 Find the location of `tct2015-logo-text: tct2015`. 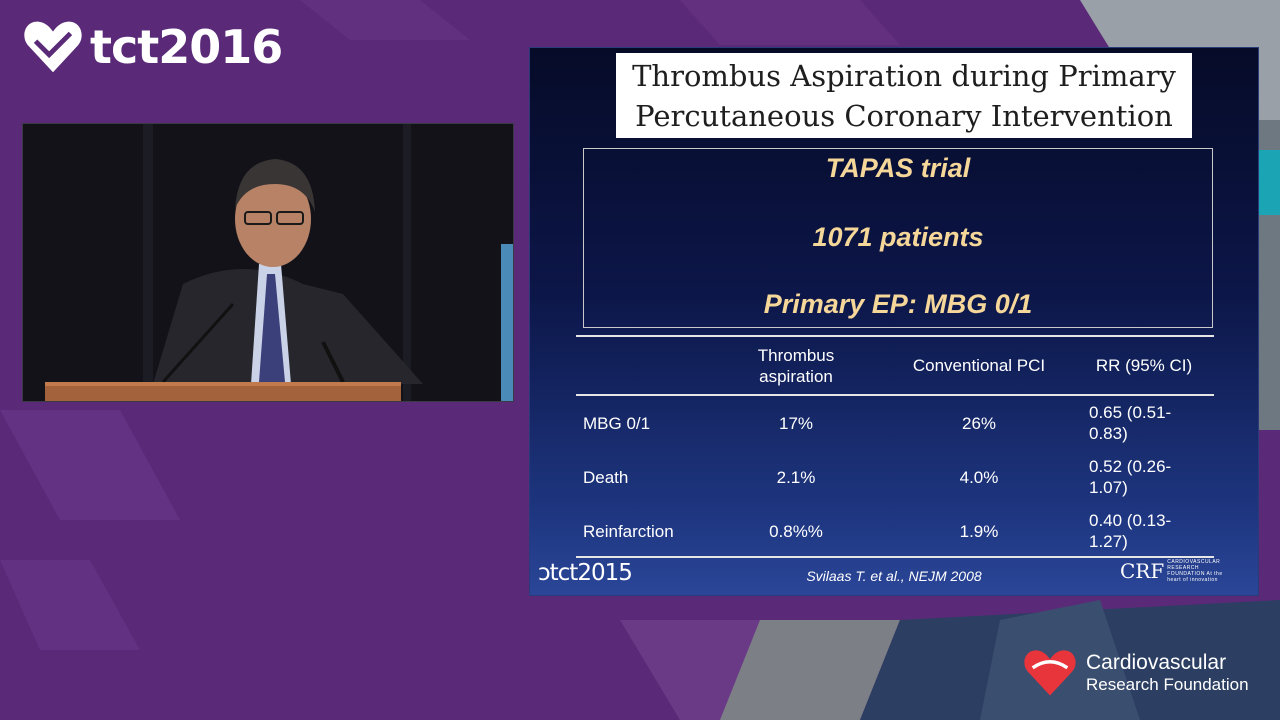

tct2015-logo-text: tct2015 is located at coordinates (591, 573).